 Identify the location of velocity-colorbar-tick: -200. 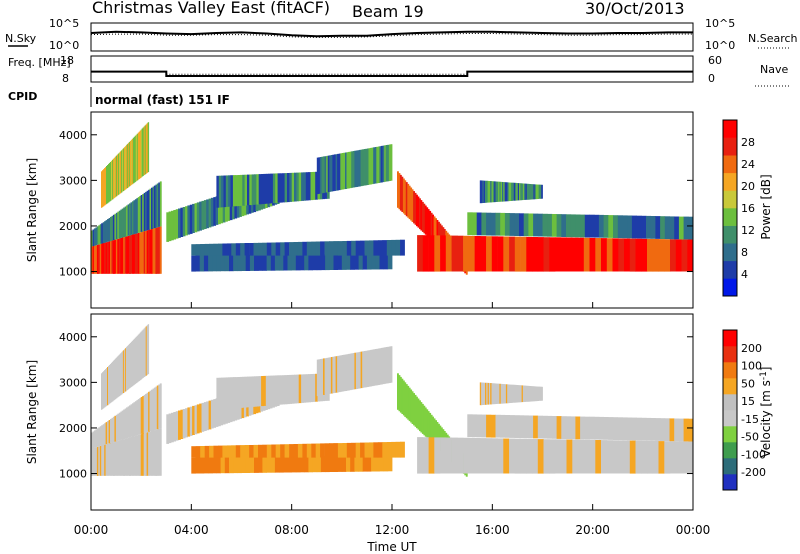
(753, 472).